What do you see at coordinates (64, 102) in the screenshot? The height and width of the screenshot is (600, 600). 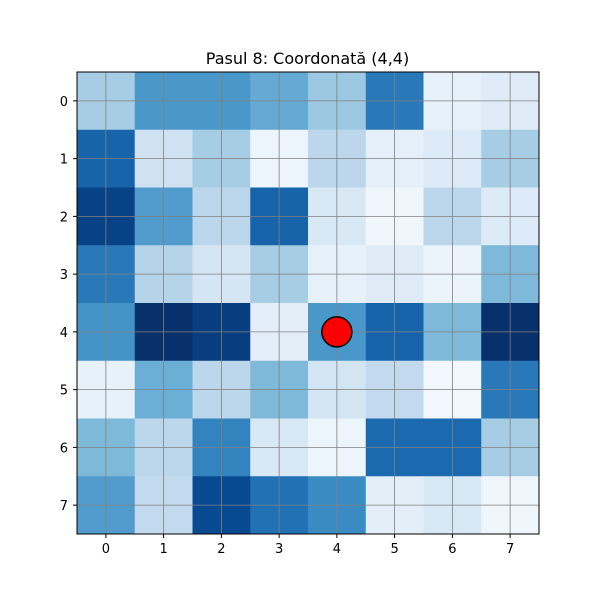 I see `y-tick-label: 0` at bounding box center [64, 102].